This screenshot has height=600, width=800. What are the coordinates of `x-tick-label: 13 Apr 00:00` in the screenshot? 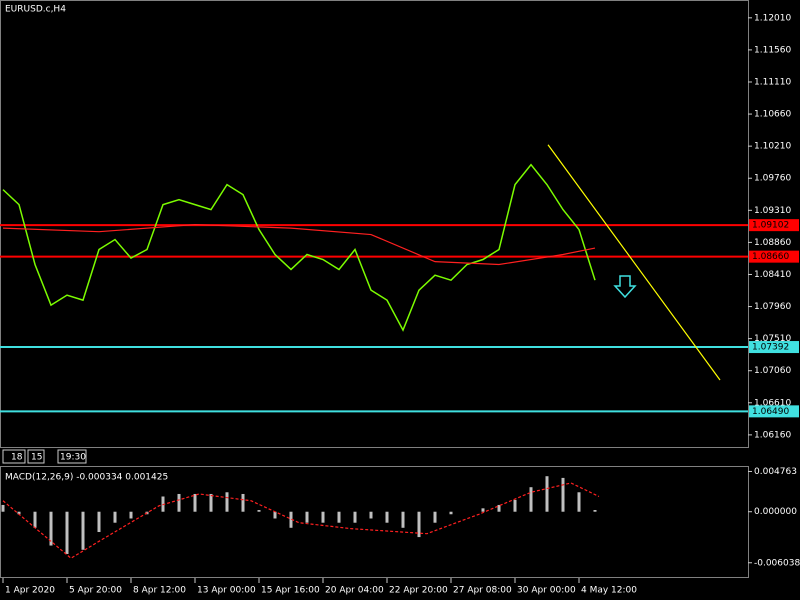 It's located at (226, 591).